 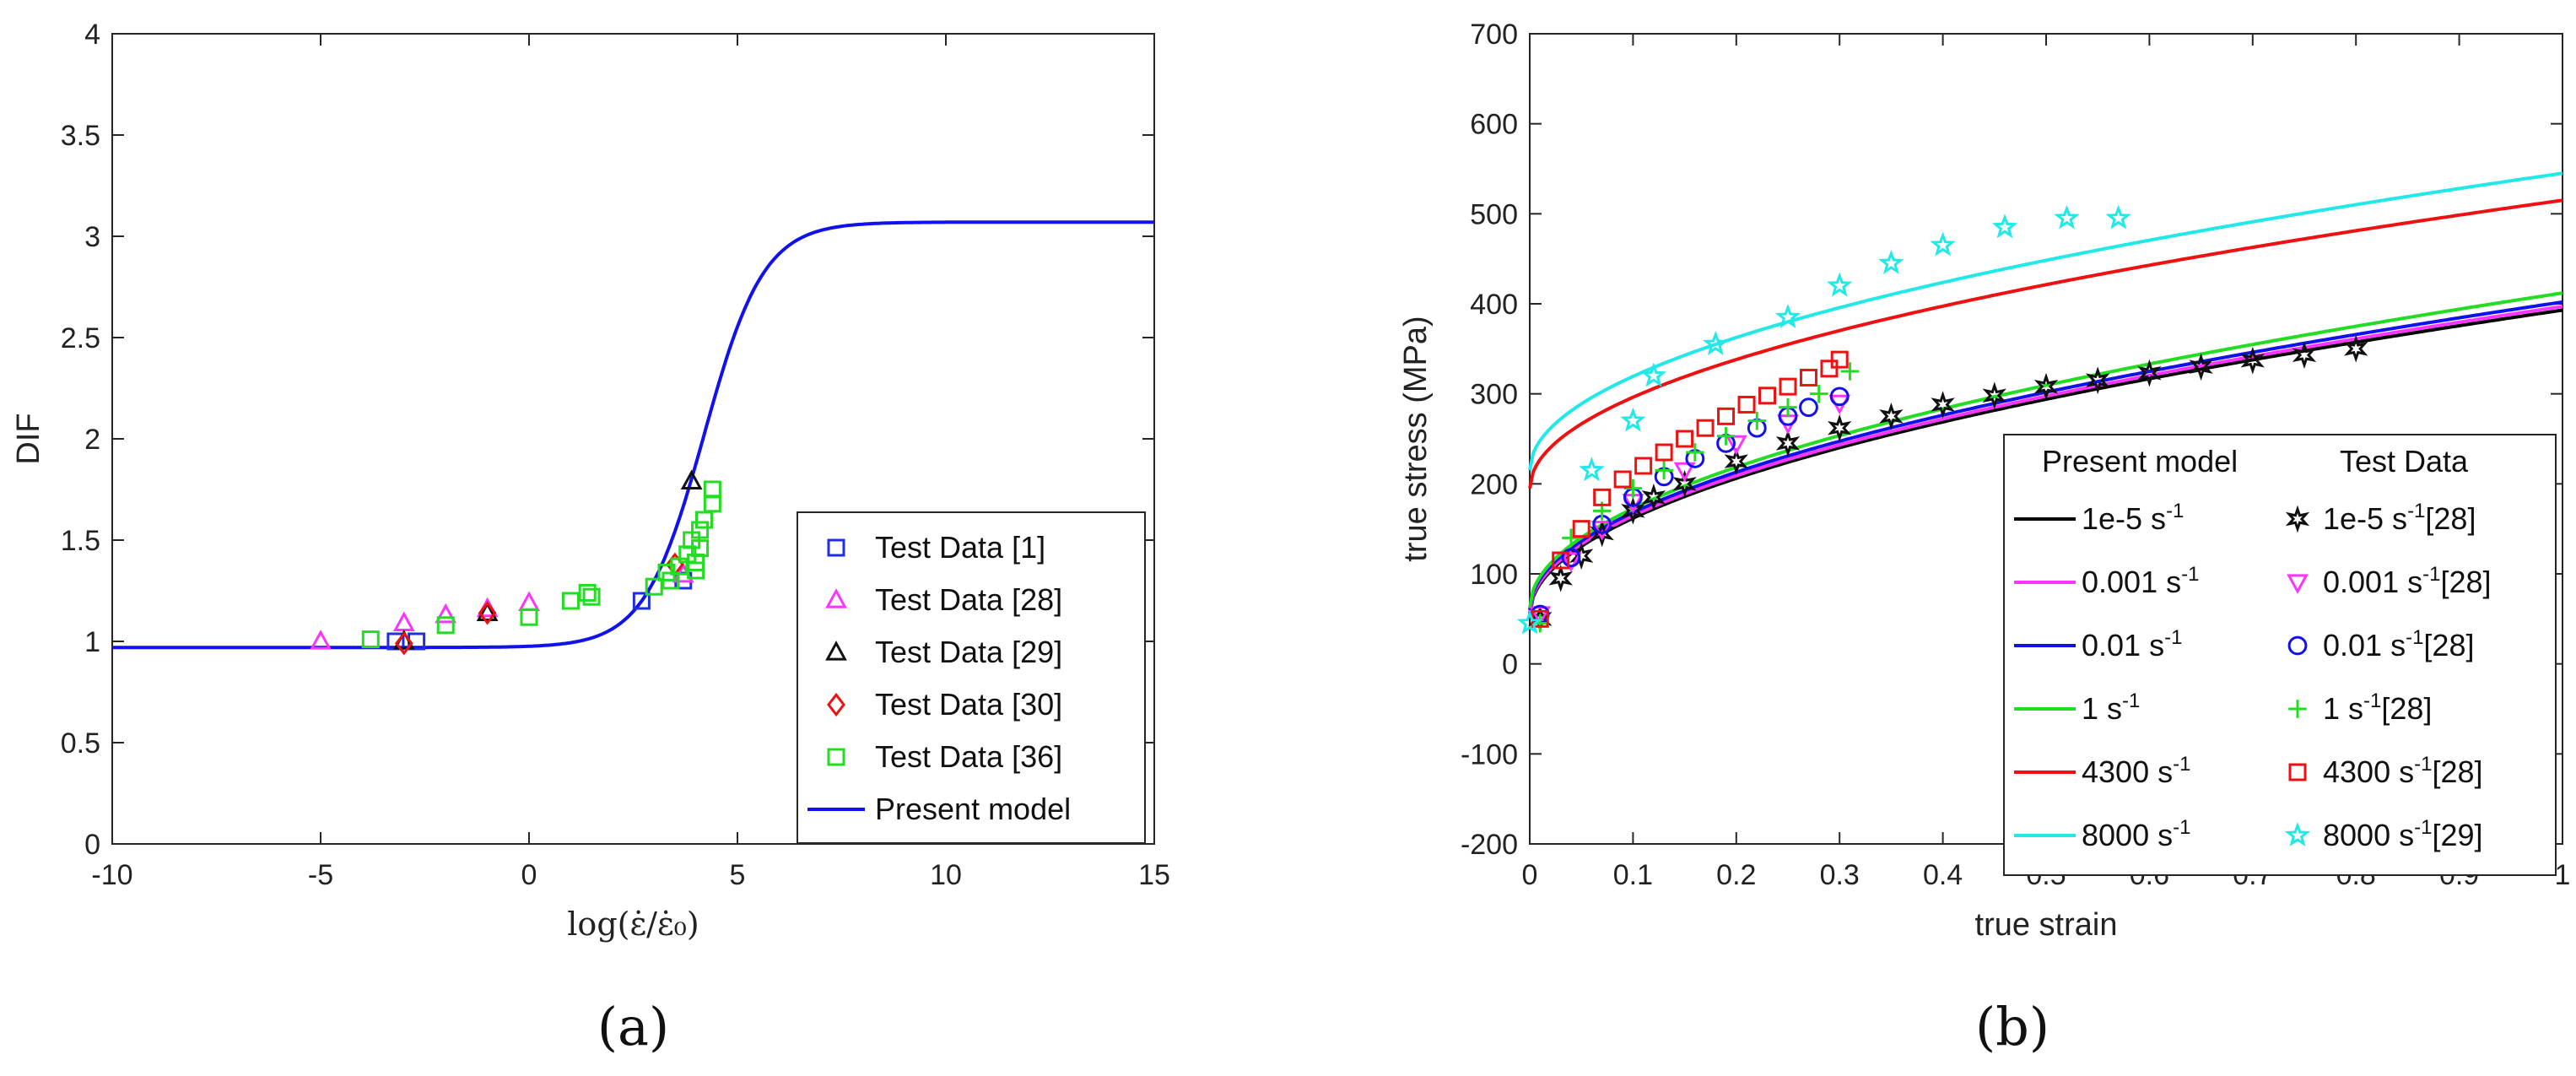 I want to click on y-tick-label: -100, so click(x=1489, y=754).